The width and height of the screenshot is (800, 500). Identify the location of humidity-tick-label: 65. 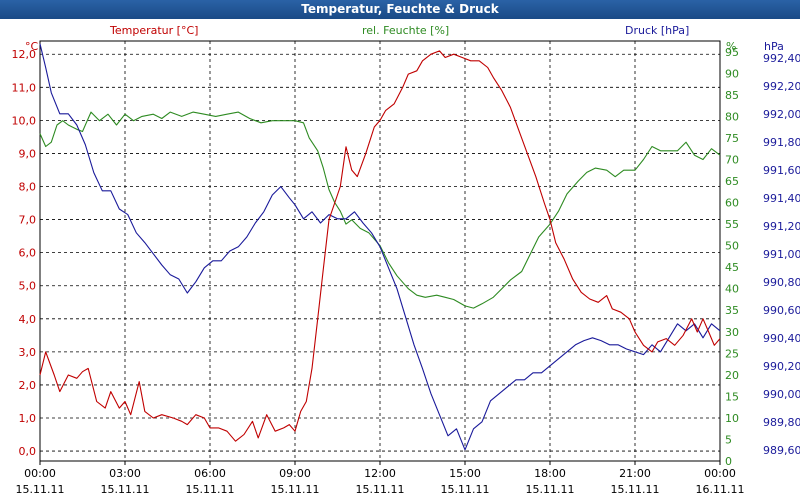
(732, 181).